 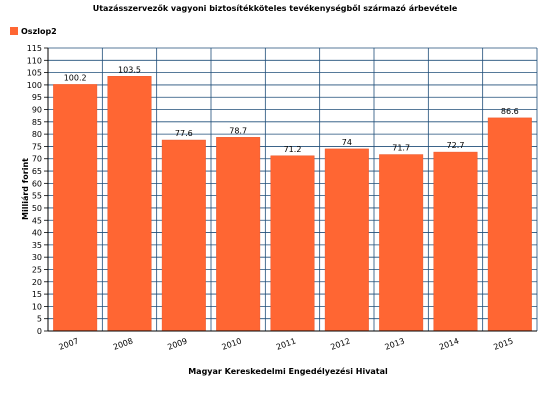 I want to click on y-tick-label: 40, so click(x=37, y=233).